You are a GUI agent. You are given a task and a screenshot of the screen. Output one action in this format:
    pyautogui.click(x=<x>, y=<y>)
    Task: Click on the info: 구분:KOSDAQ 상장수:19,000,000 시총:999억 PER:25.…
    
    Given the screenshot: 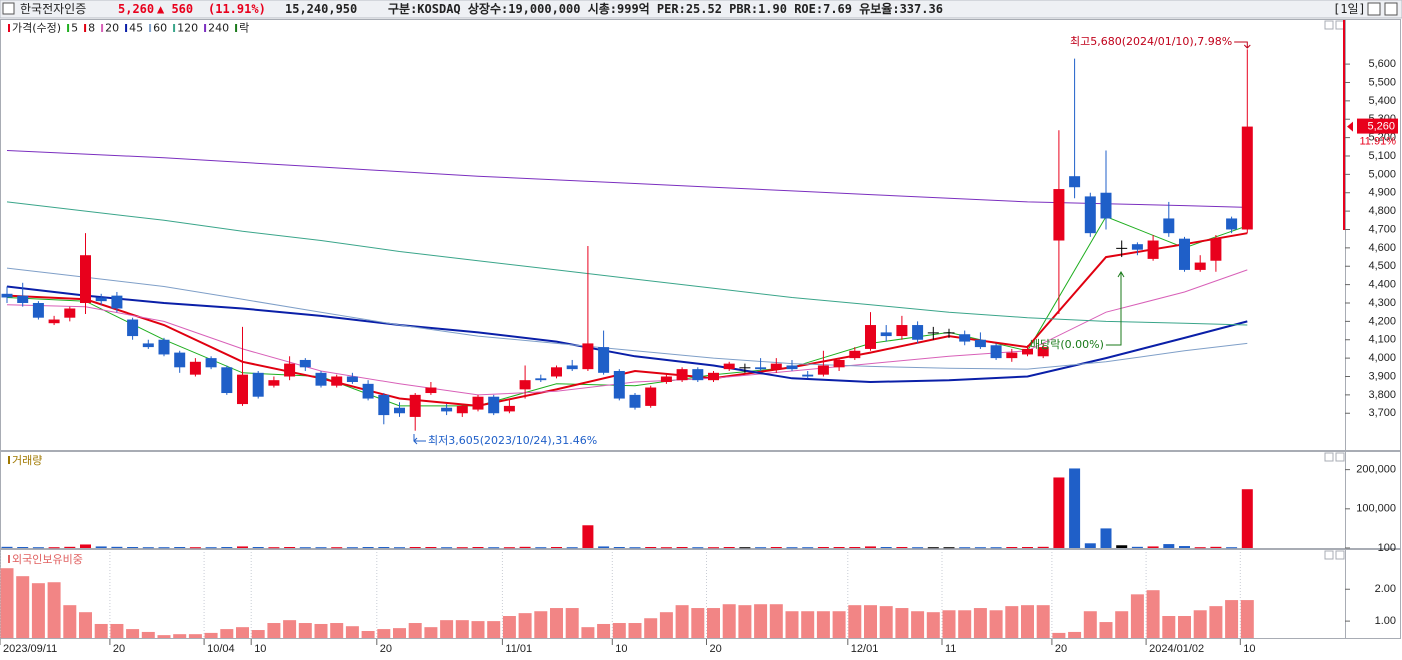 What is the action you would take?
    pyautogui.click(x=665, y=8)
    